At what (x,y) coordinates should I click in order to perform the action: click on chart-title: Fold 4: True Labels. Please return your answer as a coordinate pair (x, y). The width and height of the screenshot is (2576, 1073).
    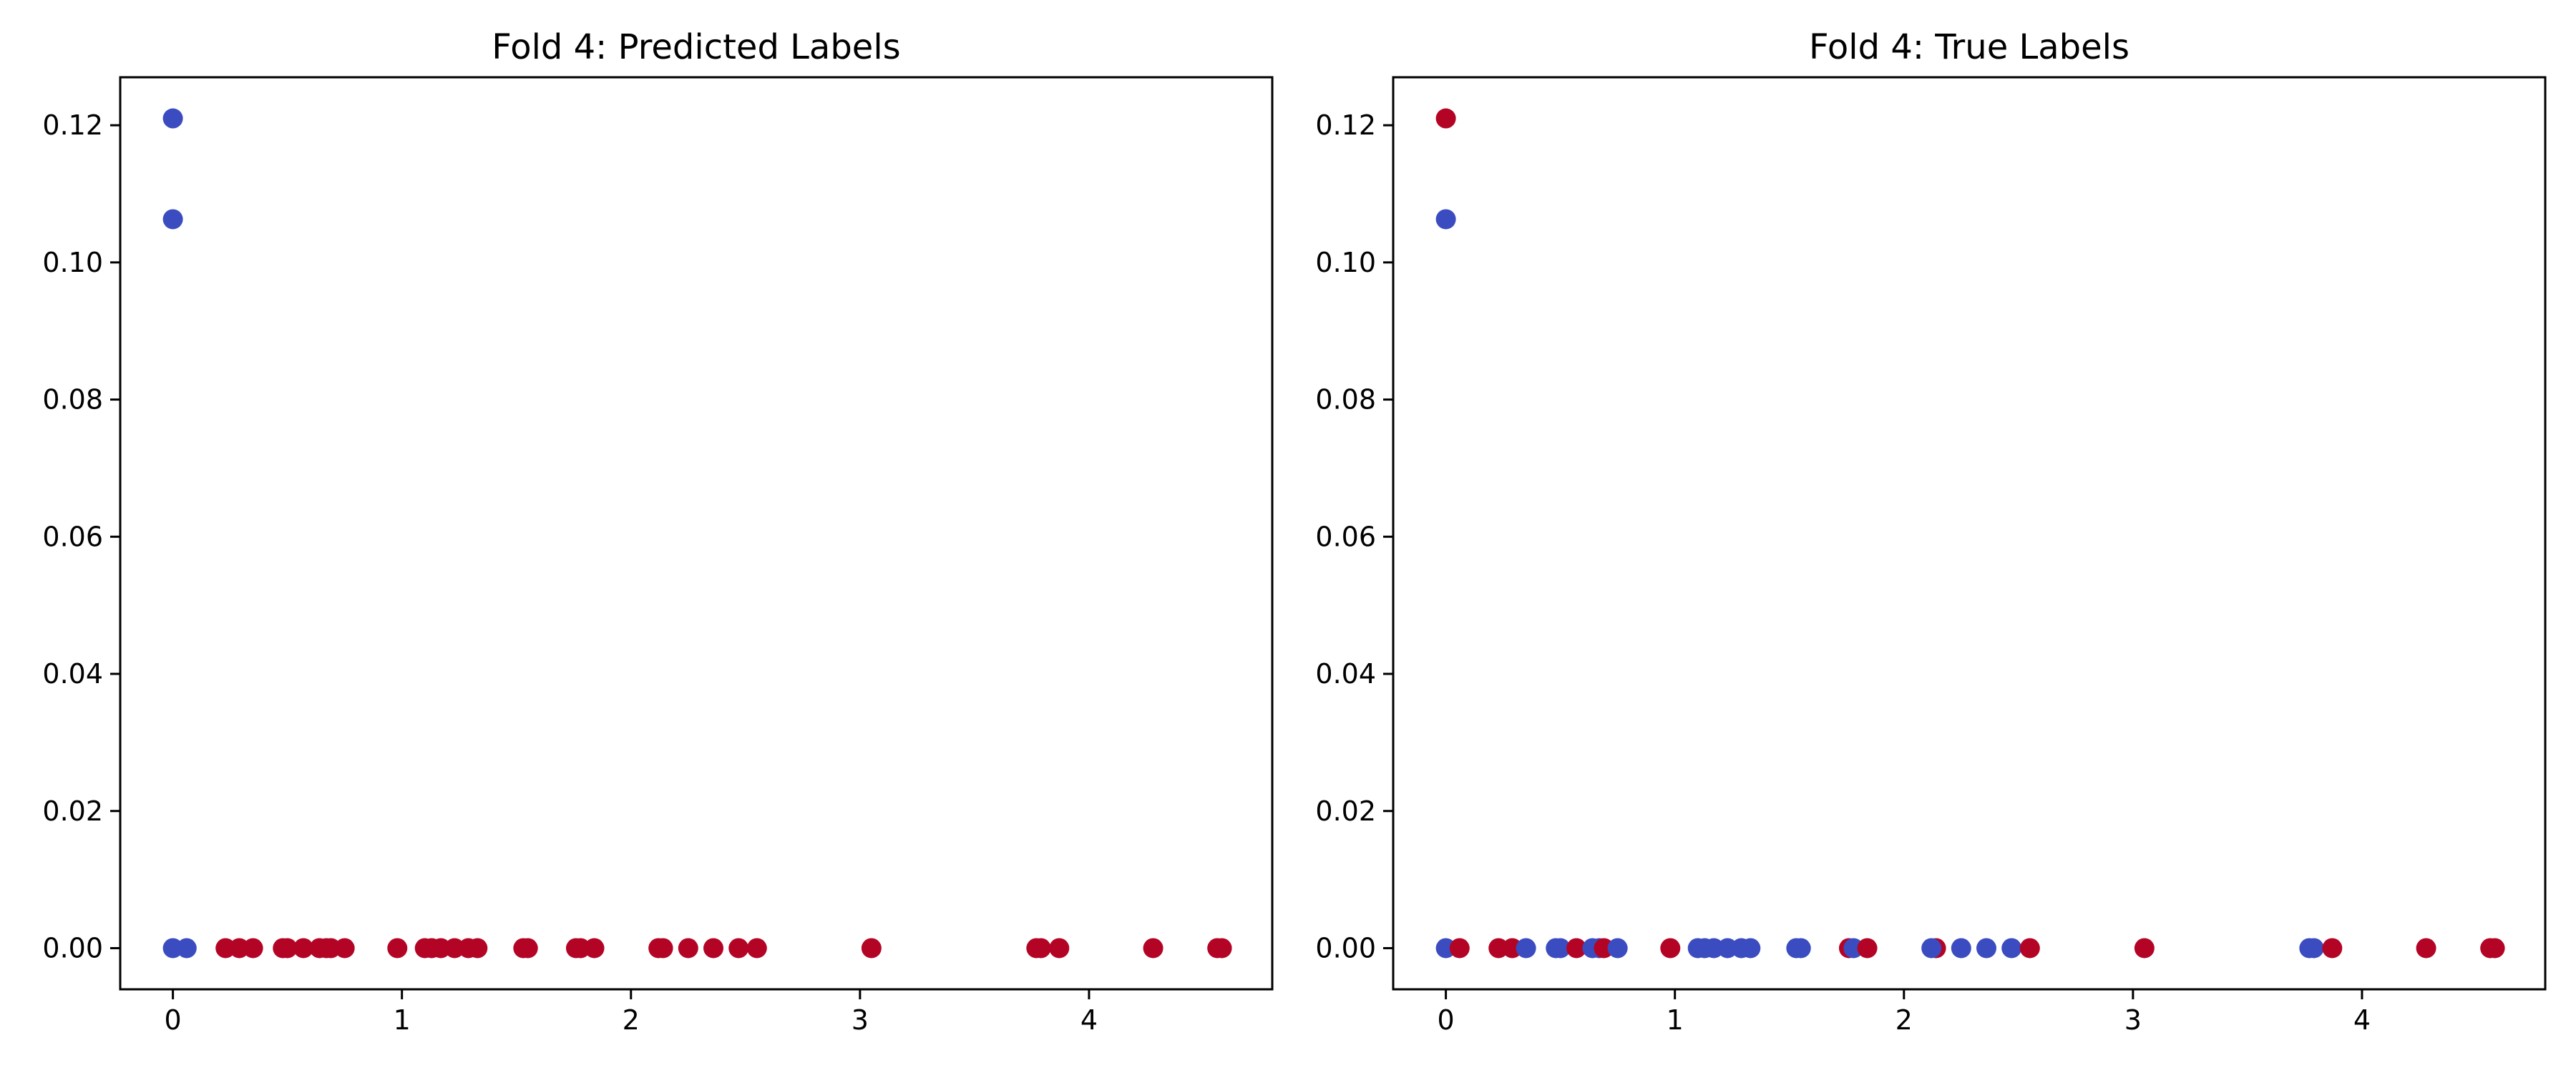
    Looking at the image, I should click on (1969, 47).